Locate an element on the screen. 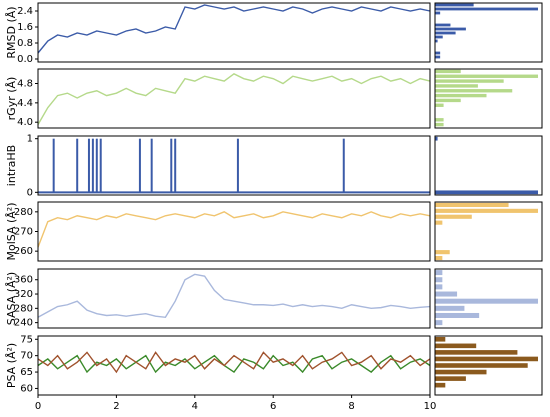 The height and width of the screenshot is (417, 550). x-tick-label: 4 is located at coordinates (195, 406).